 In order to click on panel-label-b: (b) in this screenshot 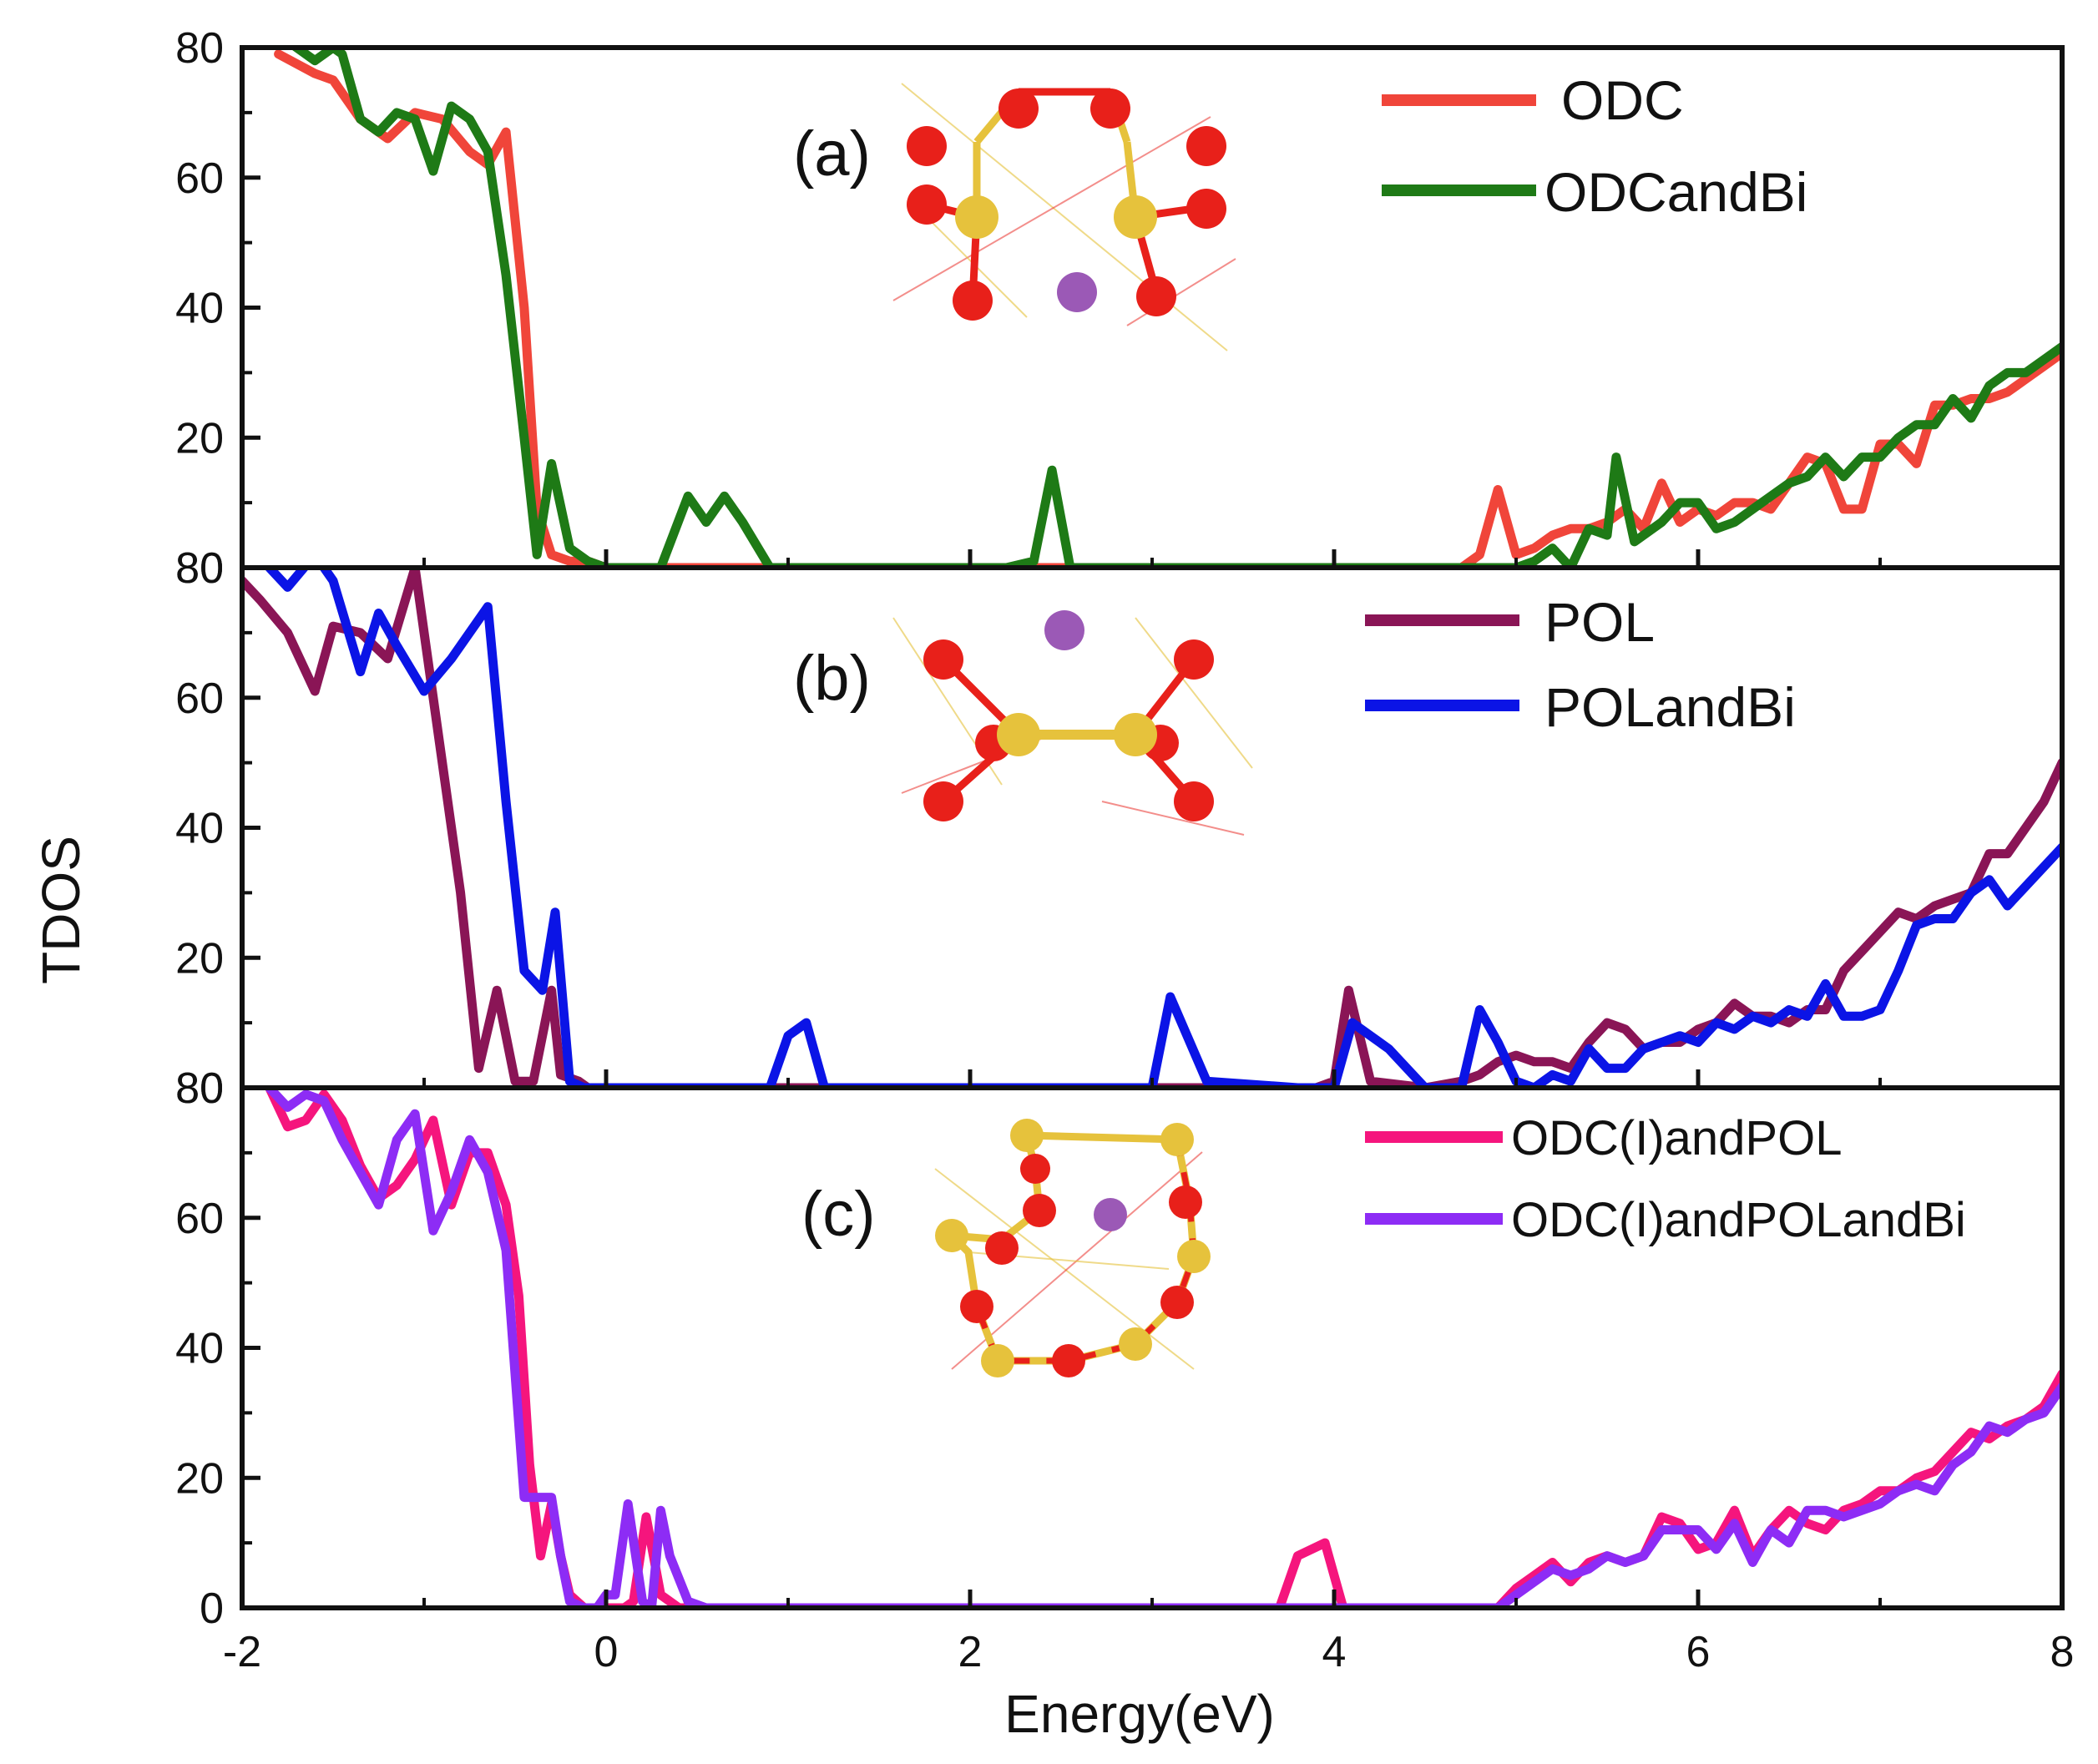, I will do `click(832, 678)`.